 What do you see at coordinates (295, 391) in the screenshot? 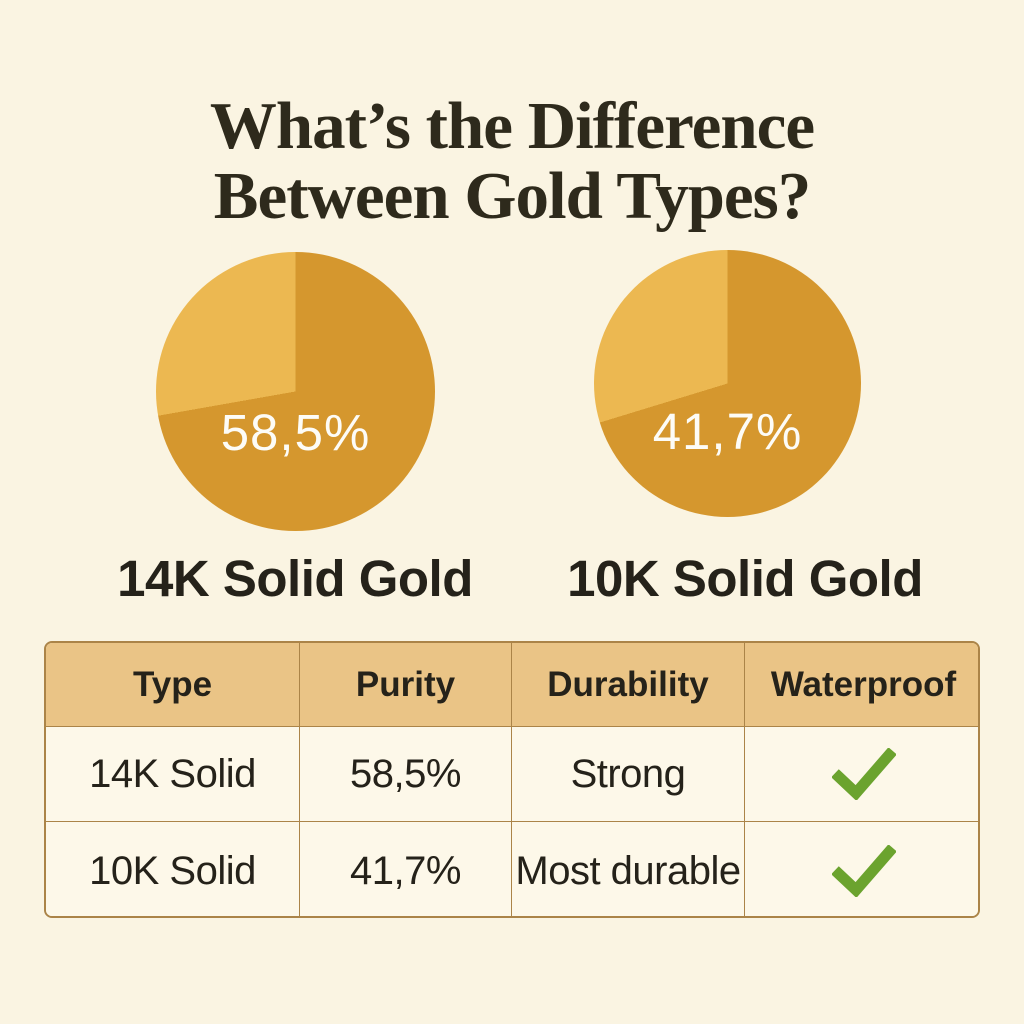
I see `pie-chart-14k-gold: 58,5%` at bounding box center [295, 391].